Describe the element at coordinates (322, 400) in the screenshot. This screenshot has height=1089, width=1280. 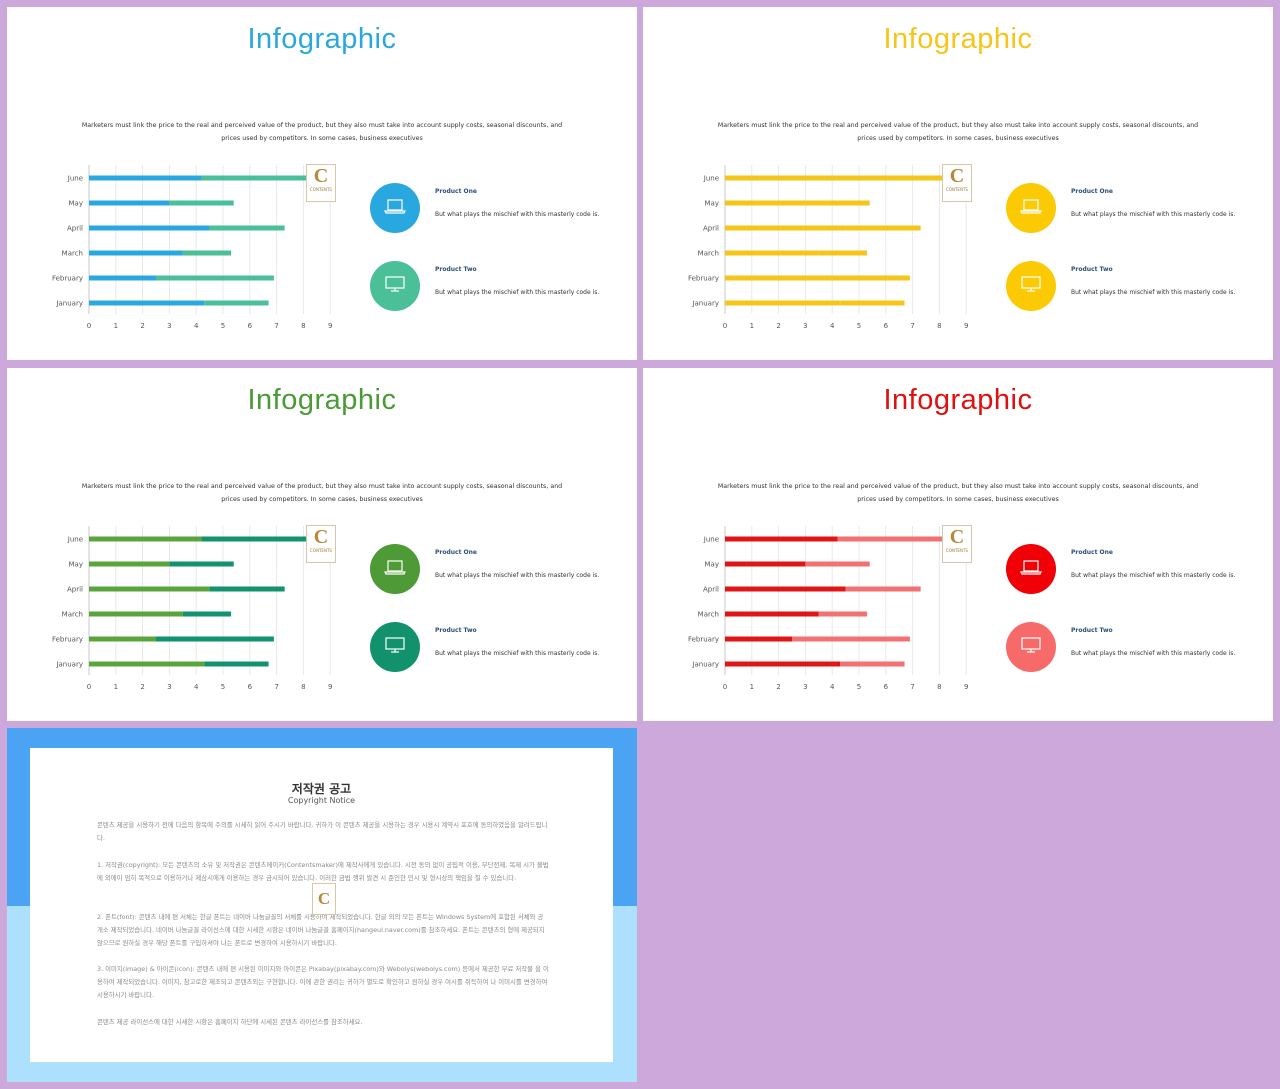
I see `slide-title: Infographic` at that location.